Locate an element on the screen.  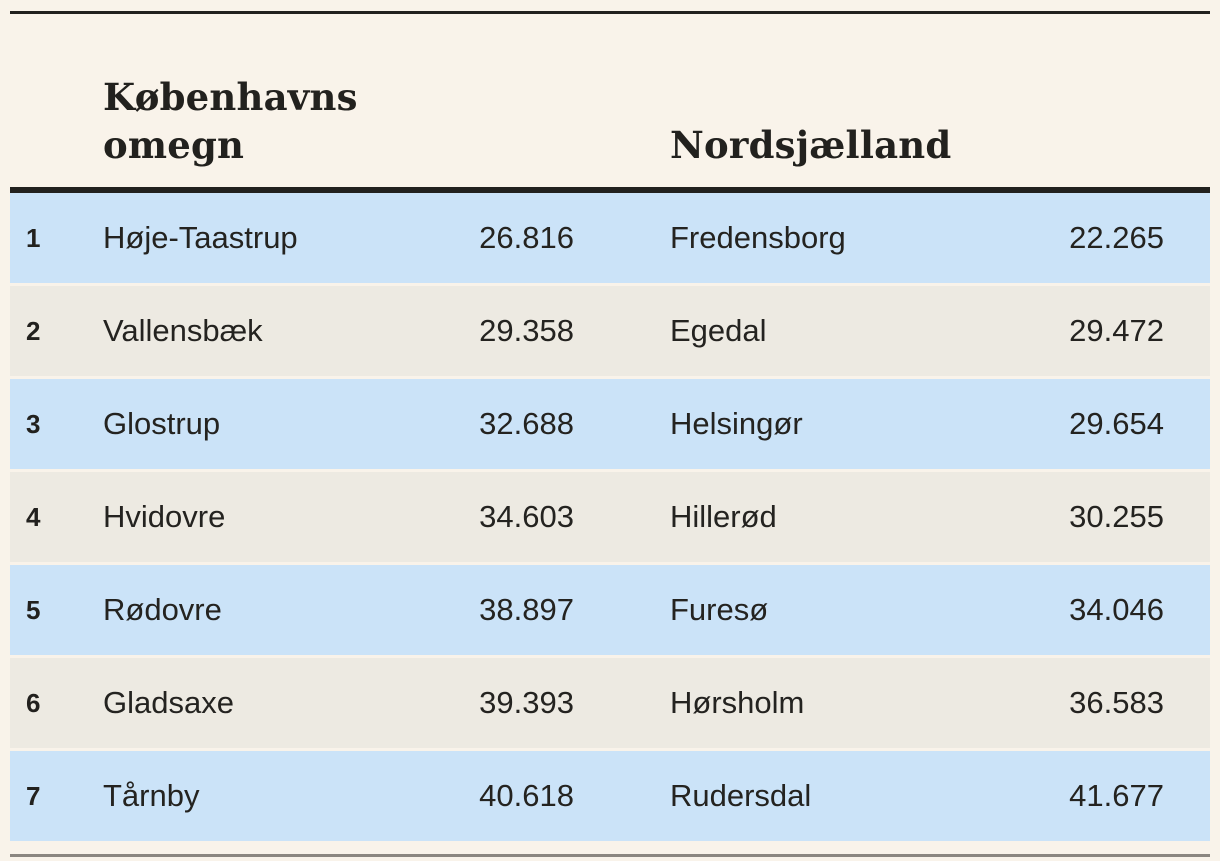
value-cell-right: 30.255 is located at coordinates (1116, 516).